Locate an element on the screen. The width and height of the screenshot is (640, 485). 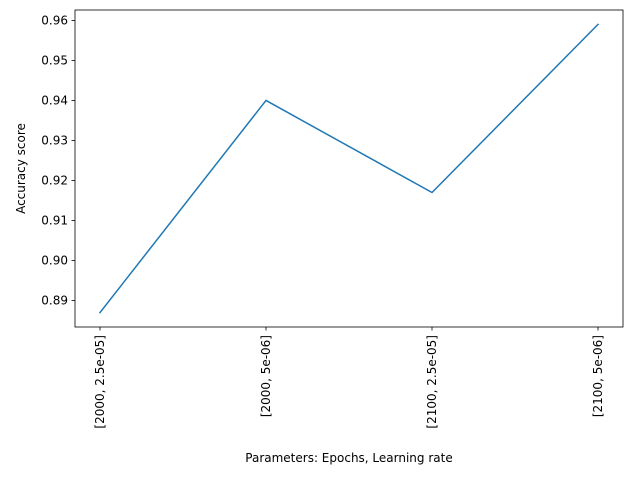
y-tick-label: 0.95 is located at coordinates (54, 60).